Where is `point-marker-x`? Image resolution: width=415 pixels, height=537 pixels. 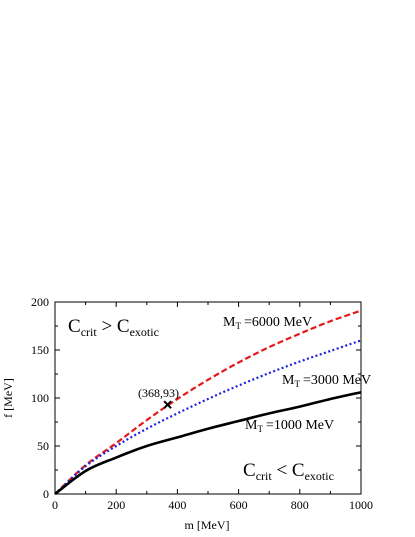
point-marker-x is located at coordinates (167, 404).